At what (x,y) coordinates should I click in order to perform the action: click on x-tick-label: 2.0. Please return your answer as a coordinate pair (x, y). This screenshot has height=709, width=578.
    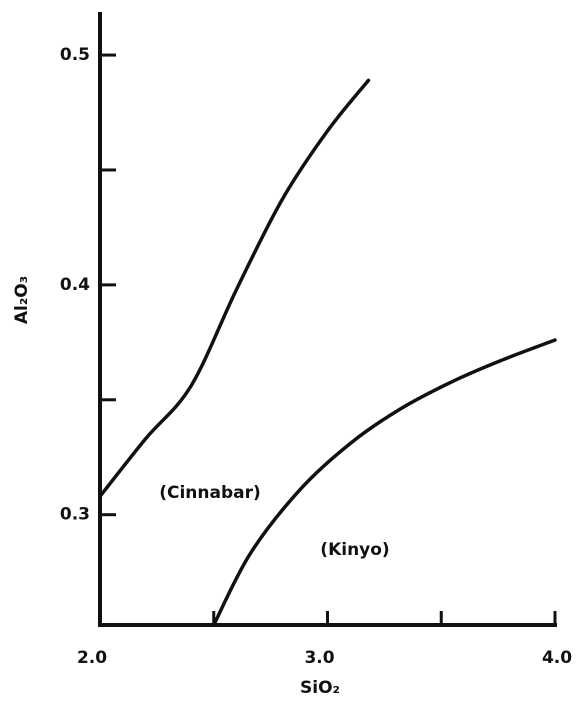
    Looking at the image, I should click on (92, 658).